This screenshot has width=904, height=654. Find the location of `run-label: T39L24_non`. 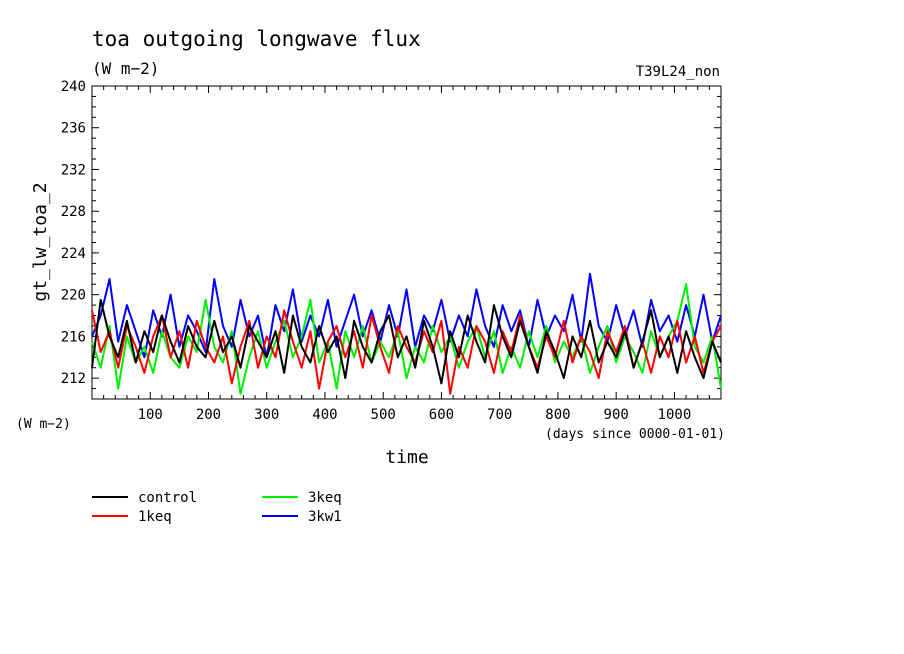

run-label: T39L24_non is located at coordinates (678, 72).